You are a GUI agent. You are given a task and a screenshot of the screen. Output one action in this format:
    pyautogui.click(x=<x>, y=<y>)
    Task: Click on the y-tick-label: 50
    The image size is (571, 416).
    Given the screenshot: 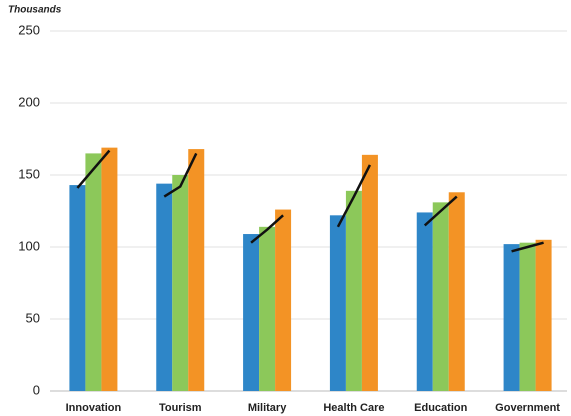 What is the action you would take?
    pyautogui.click(x=33, y=317)
    